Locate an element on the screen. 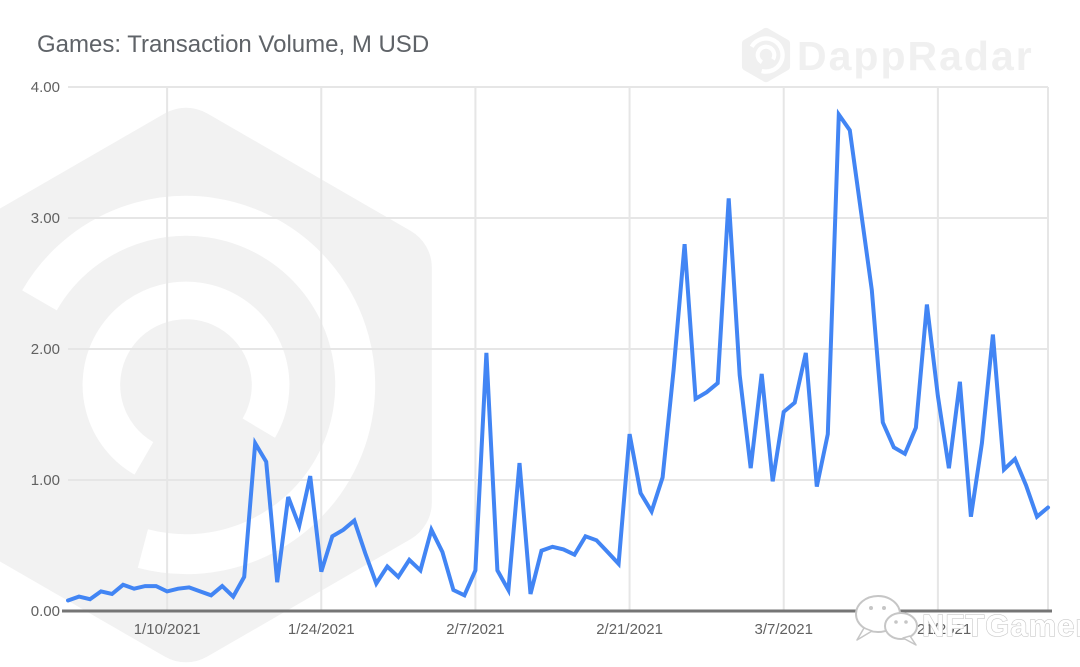  x-tick-label: 1/24/2021 is located at coordinates (321, 629).